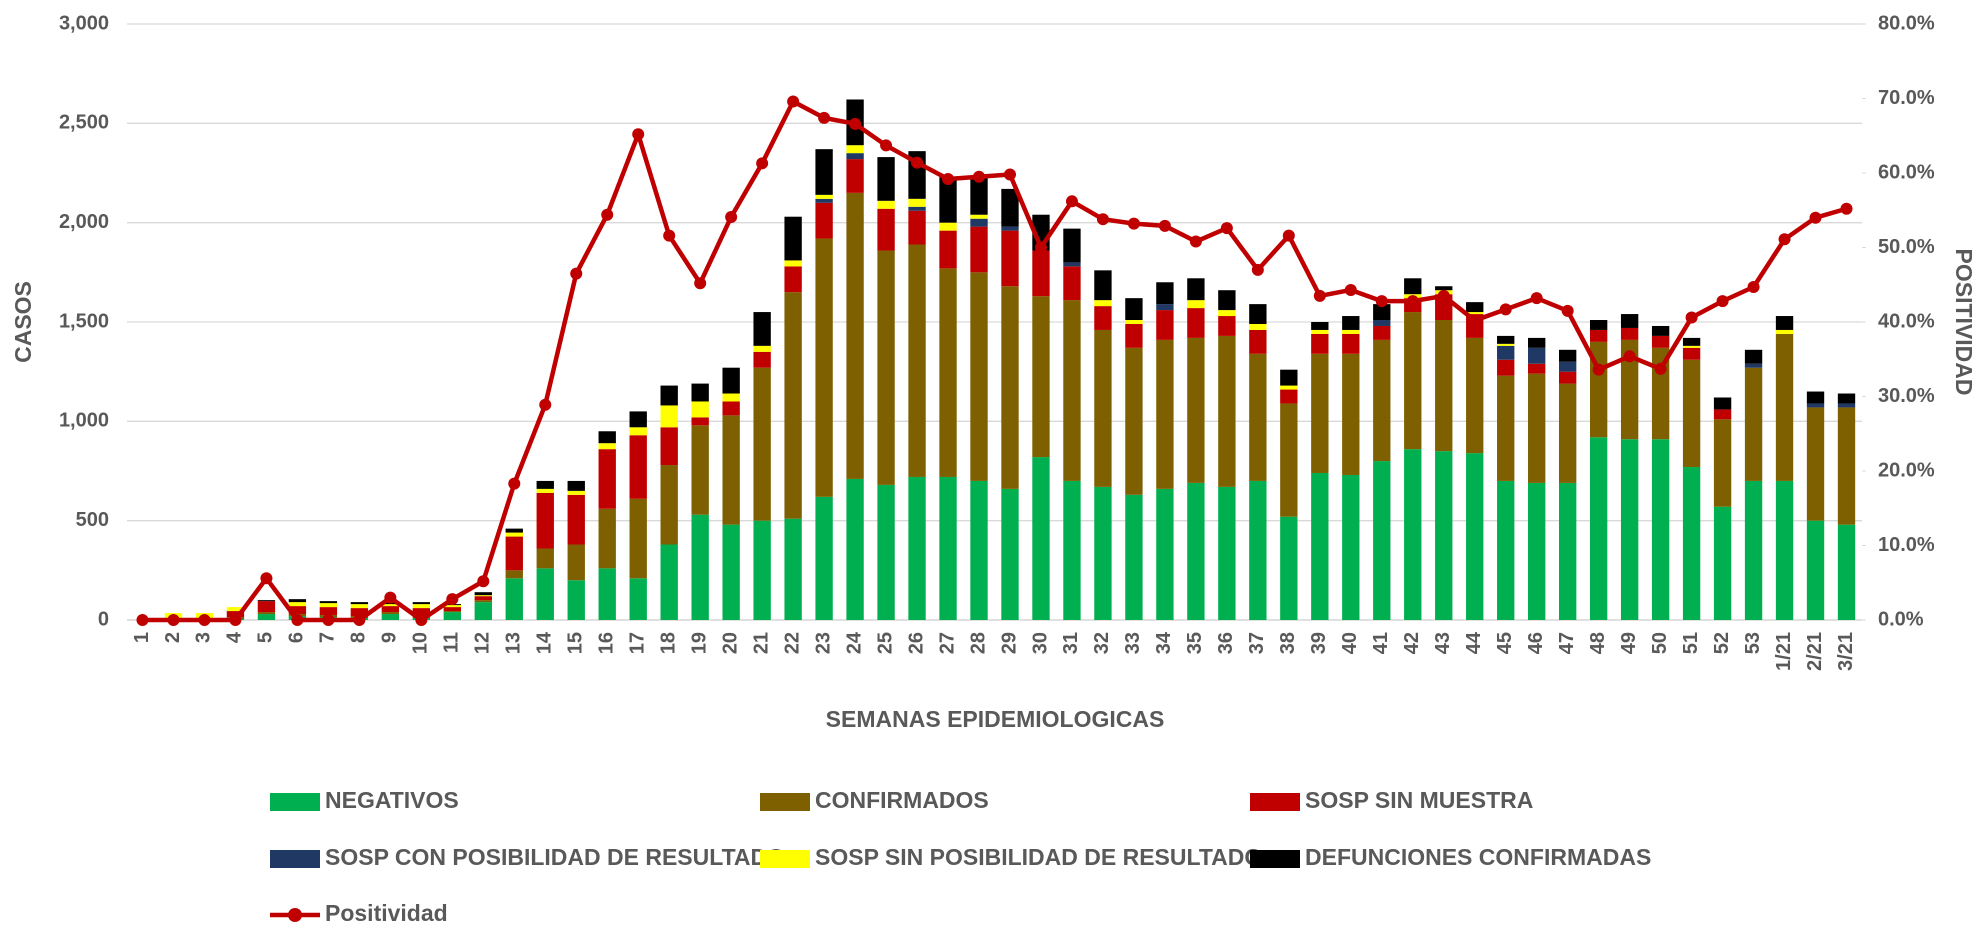  Describe the element at coordinates (1691, 643) in the screenshot. I see `x-tick-label: 51` at that location.